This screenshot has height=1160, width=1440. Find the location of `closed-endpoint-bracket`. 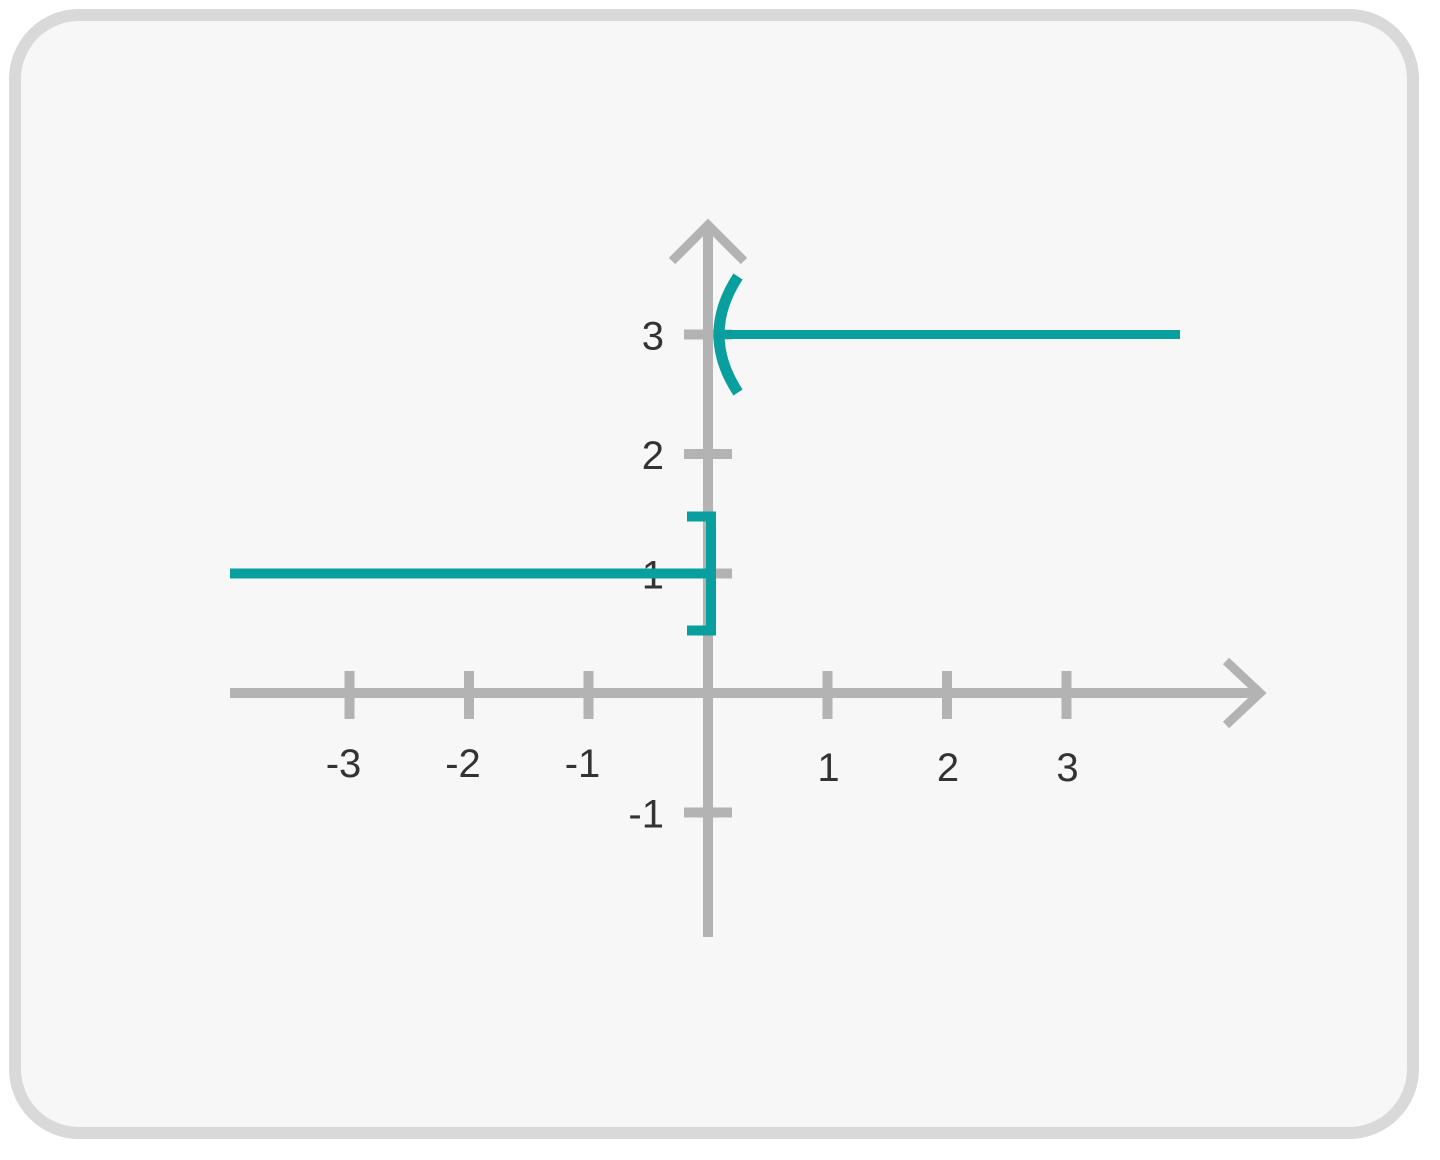

closed-endpoint-bracket is located at coordinates (701, 573).